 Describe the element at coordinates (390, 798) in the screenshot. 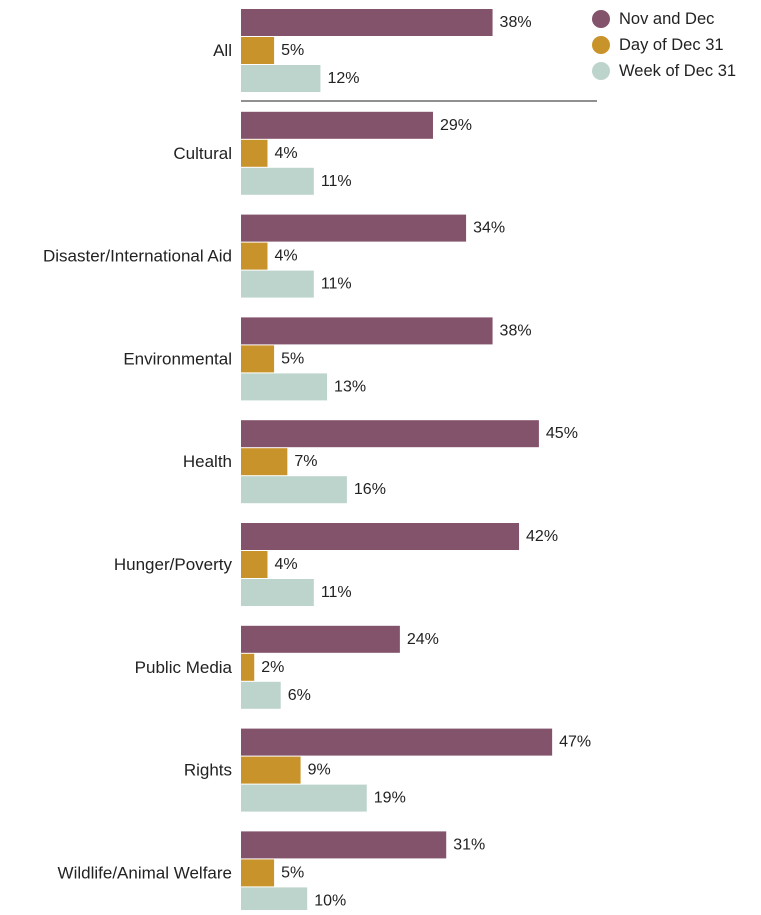

I see `data-label-rights-week-of-dec-31: 19%` at that location.